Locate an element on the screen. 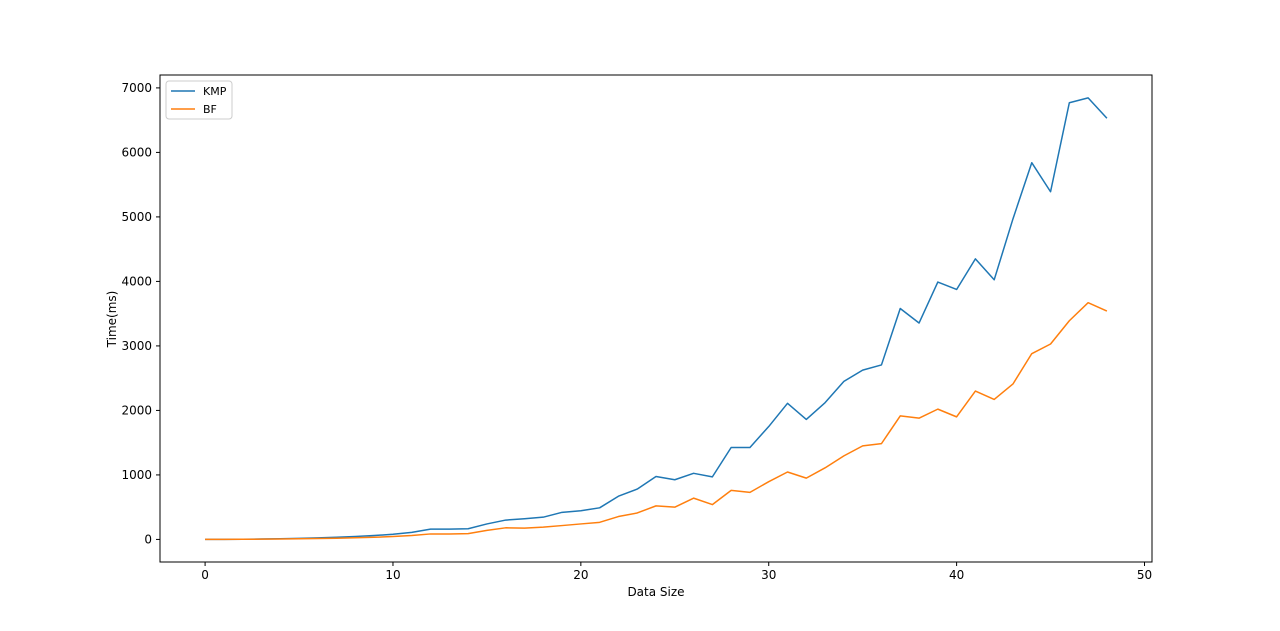  legend-label-bf: BF is located at coordinates (210, 109).